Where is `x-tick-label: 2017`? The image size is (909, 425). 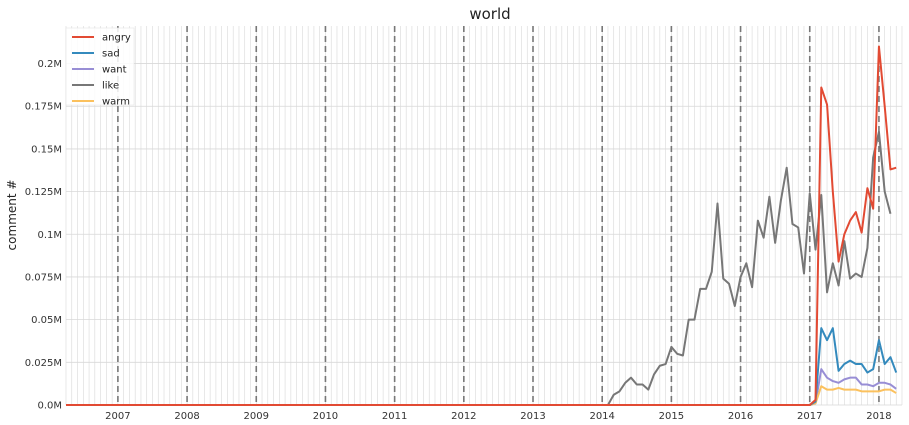 x-tick-label: 2017 is located at coordinates (809, 416).